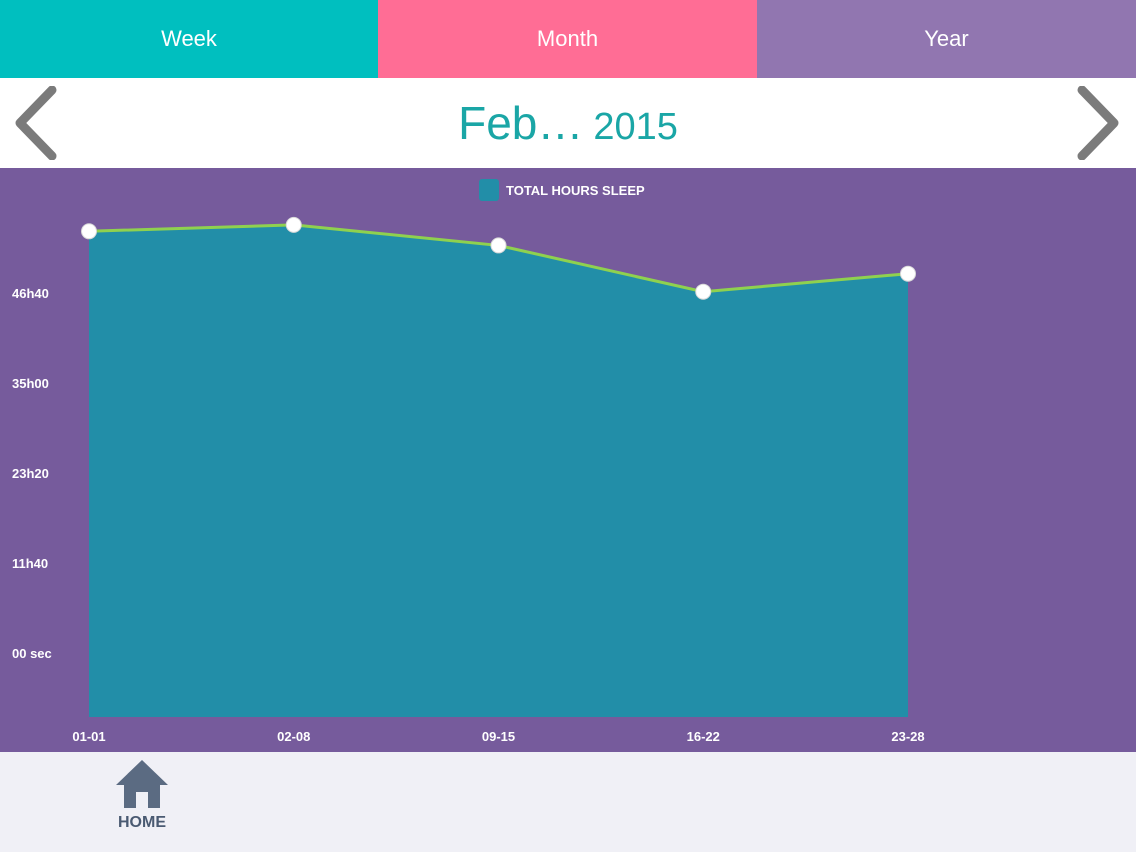  I want to click on previous-period-button, so click(36, 123).